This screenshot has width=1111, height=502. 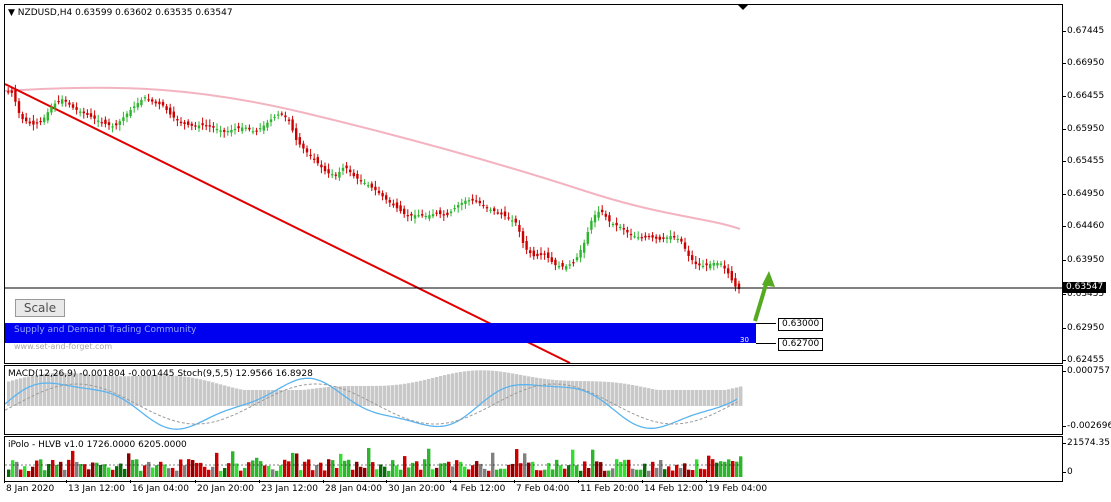 What do you see at coordinates (11, 13) in the screenshot?
I see `dropdown-icon: ▼` at bounding box center [11, 13].